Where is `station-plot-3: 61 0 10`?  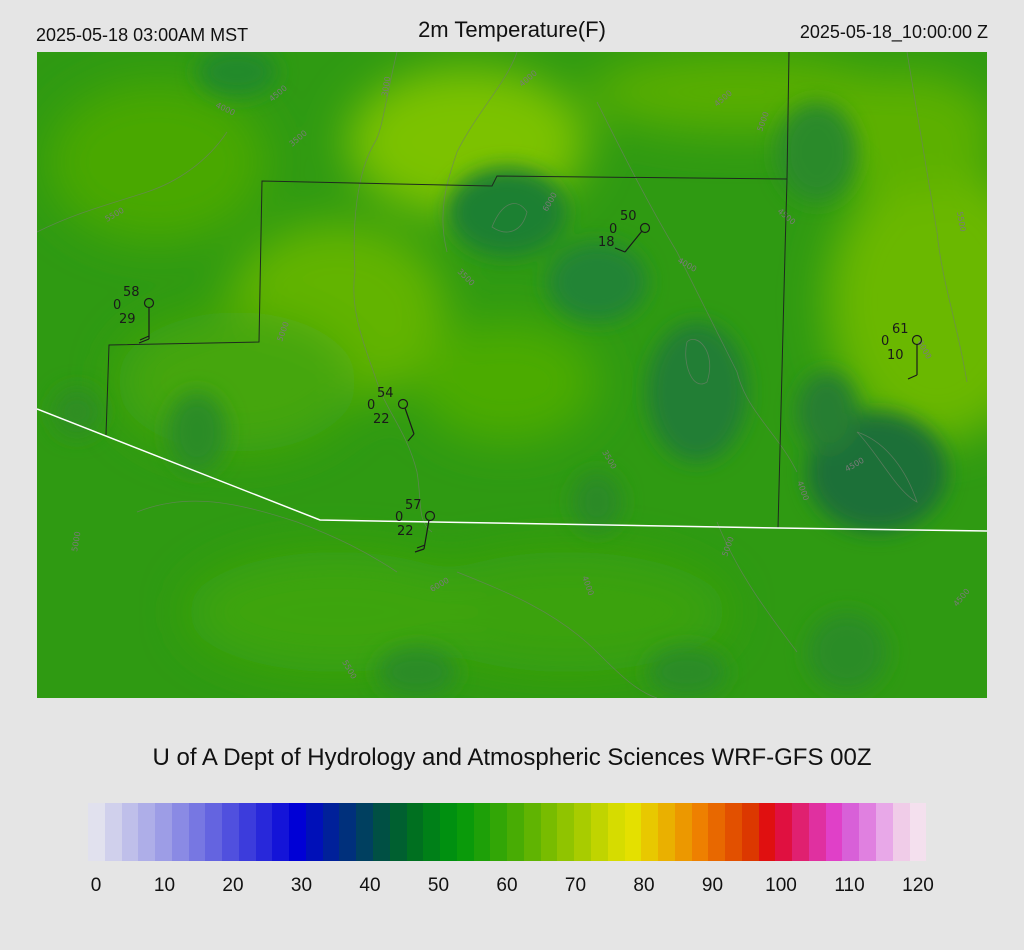 station-plot-3: 61 0 10 is located at coordinates (902, 351).